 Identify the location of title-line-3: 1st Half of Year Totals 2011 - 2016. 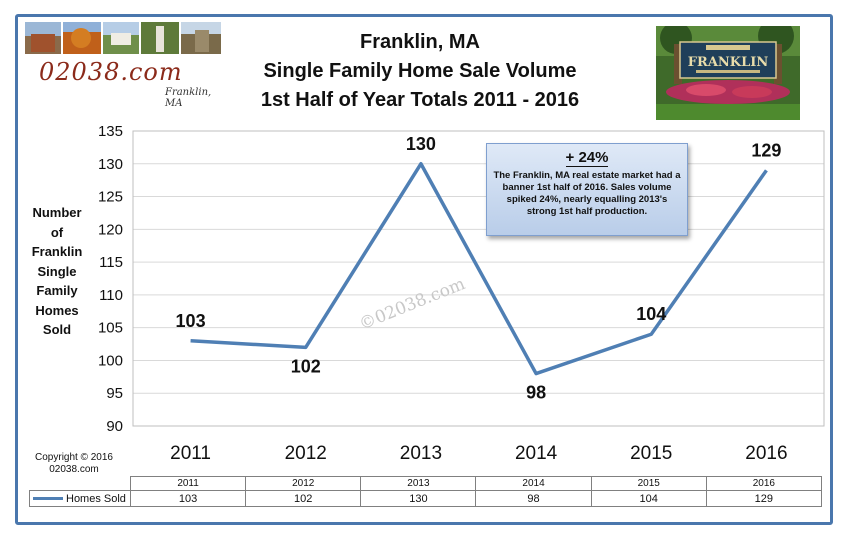
(420, 100).